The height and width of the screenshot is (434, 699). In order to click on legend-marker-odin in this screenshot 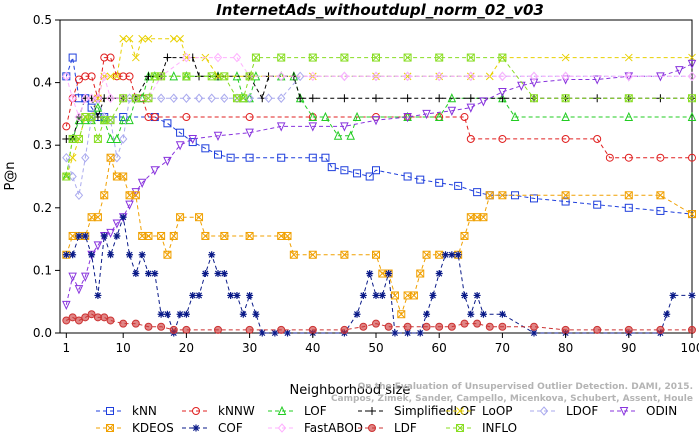, I will do `click(624, 412)`.